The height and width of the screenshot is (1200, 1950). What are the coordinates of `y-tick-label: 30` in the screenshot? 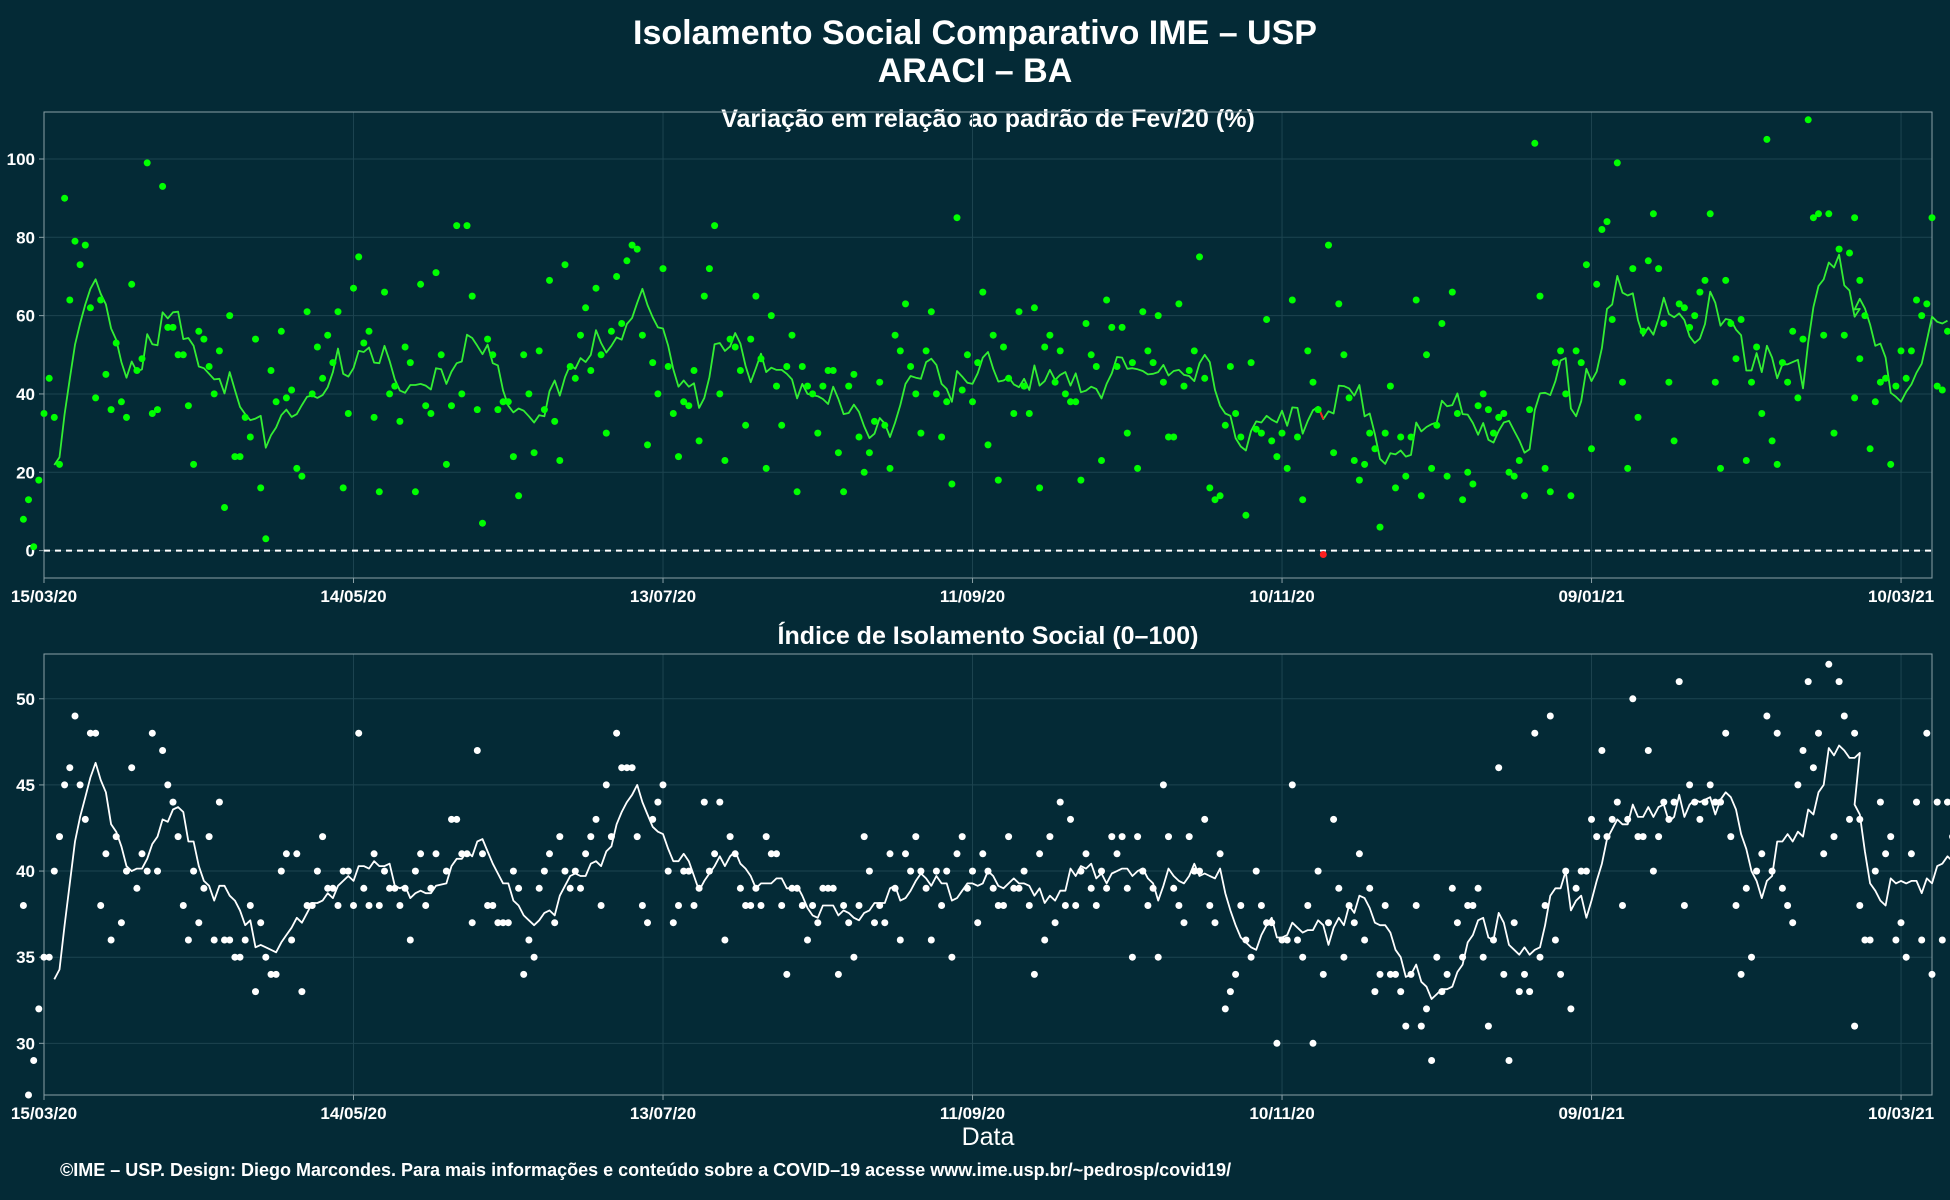 It's located at (25, 1043).